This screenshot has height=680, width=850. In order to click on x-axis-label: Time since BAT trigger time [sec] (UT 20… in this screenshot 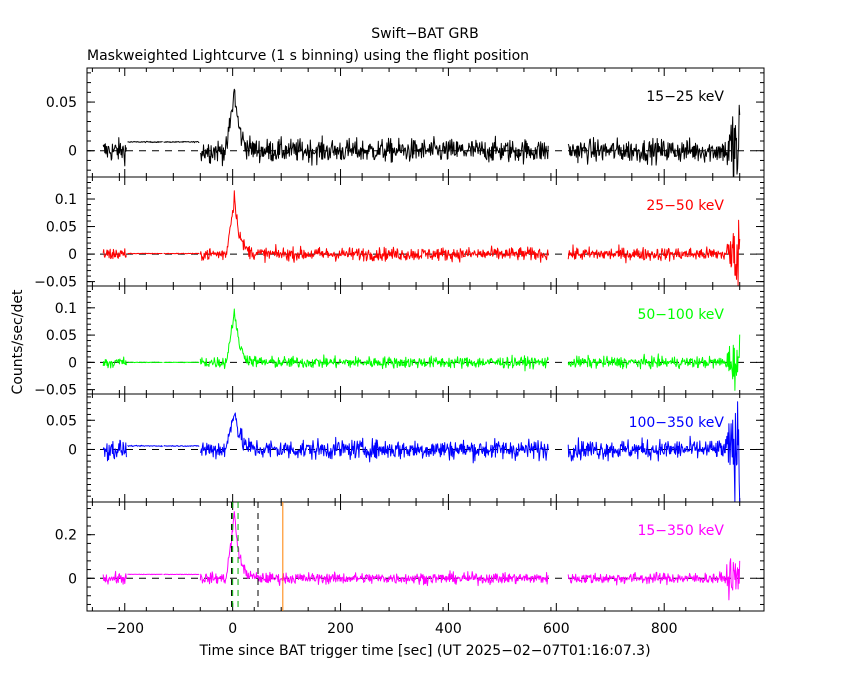, I will do `click(424, 651)`.